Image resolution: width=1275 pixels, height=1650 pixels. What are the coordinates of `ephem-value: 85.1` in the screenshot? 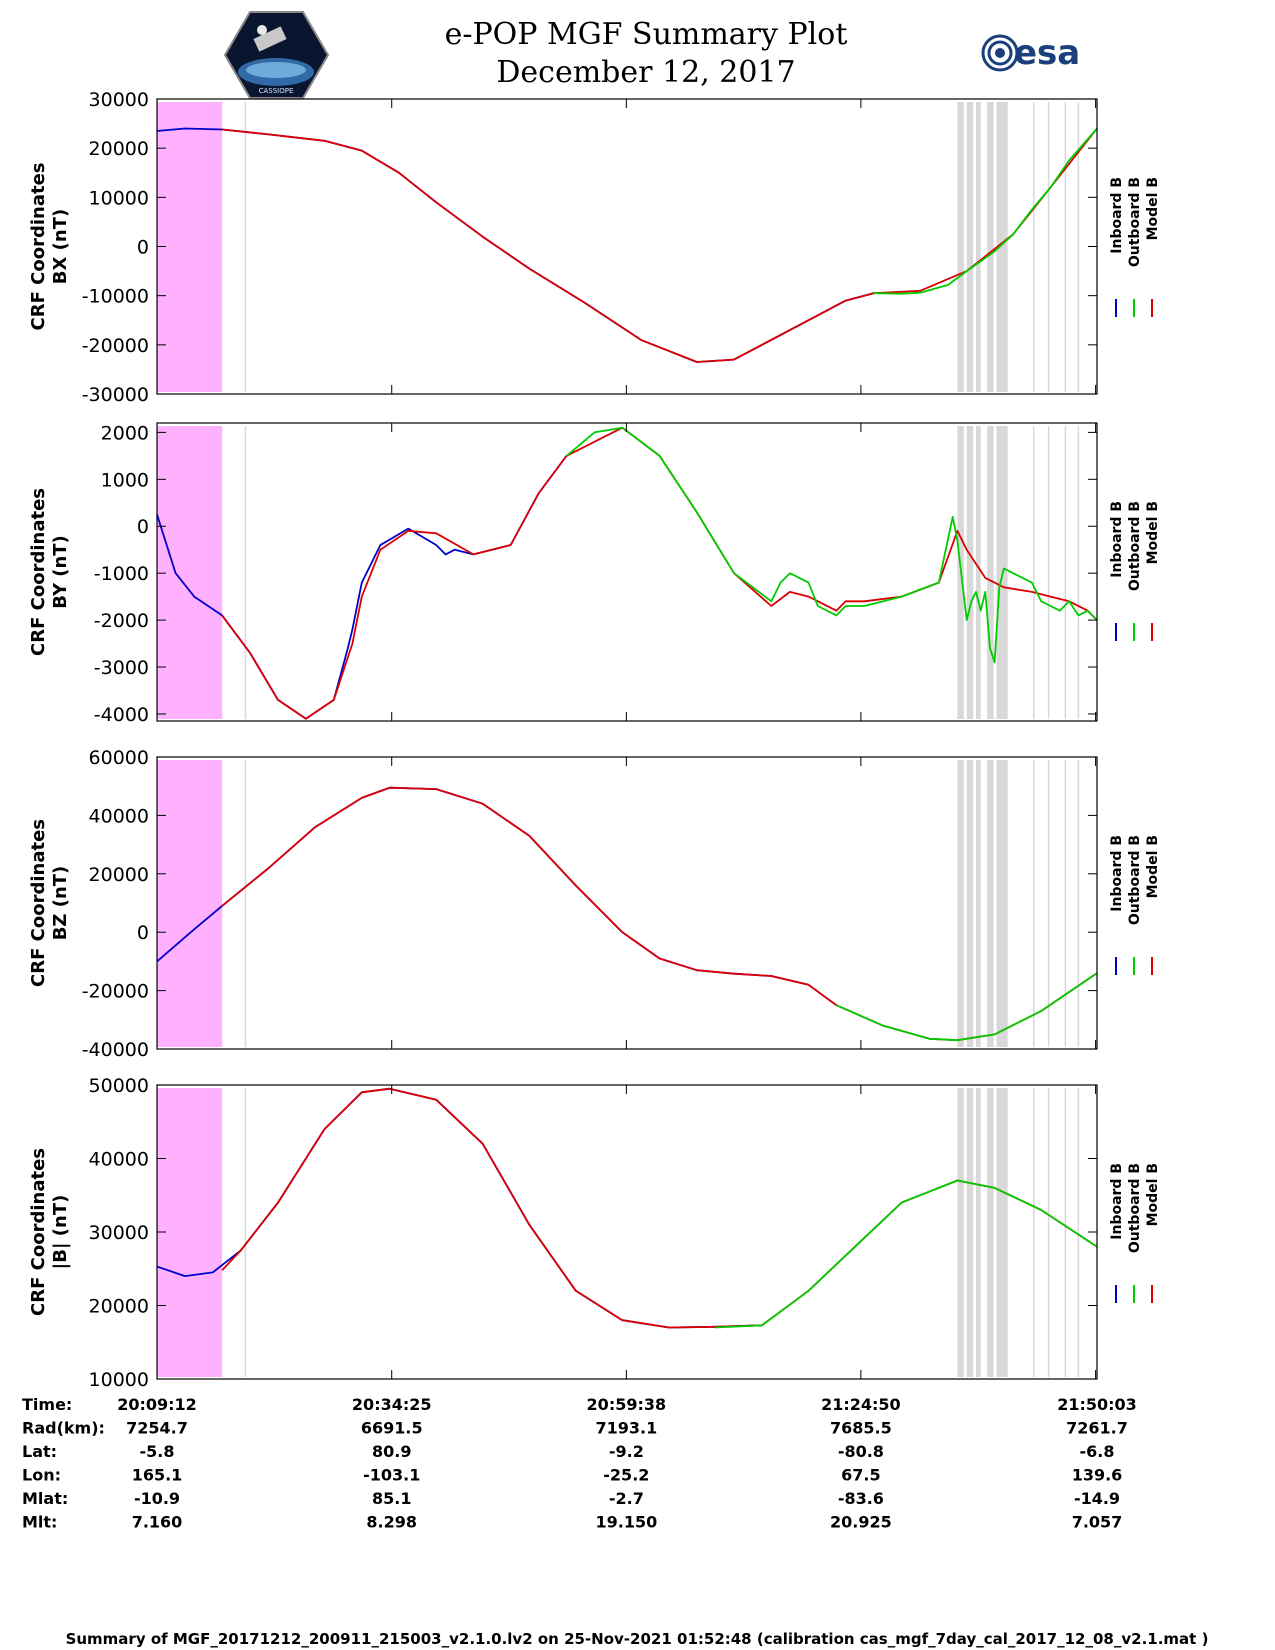 It's located at (391, 1498).